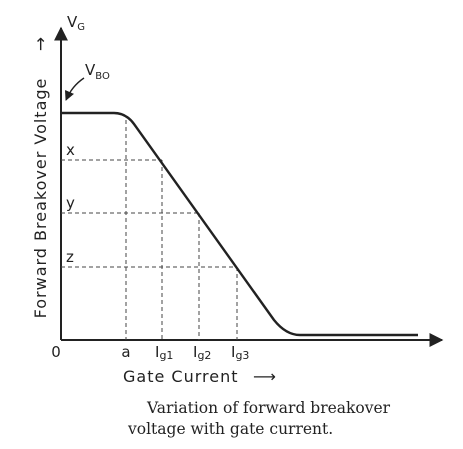 This screenshot has height=449, width=463. I want to click on x-tick-ig2: Ig2, so click(202, 352).